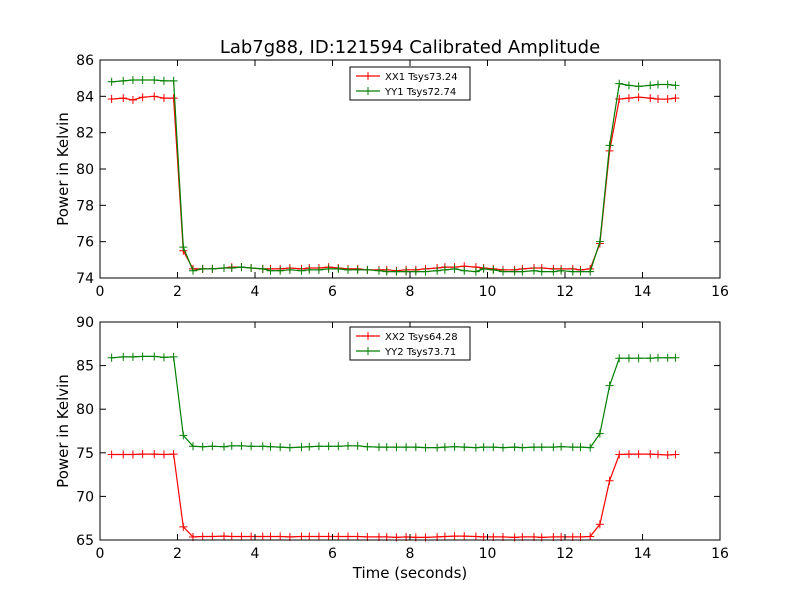 The image size is (800, 604). Describe the element at coordinates (85, 170) in the screenshot. I see `y-tick-label: 80` at that location.